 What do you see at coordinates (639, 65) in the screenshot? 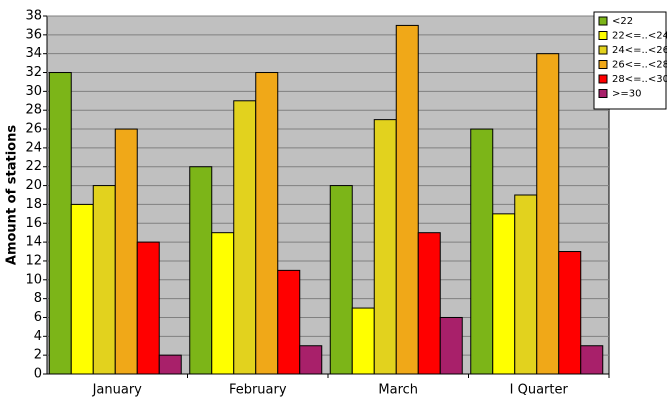
I see `legend-label: 26<=..<28` at bounding box center [639, 65].